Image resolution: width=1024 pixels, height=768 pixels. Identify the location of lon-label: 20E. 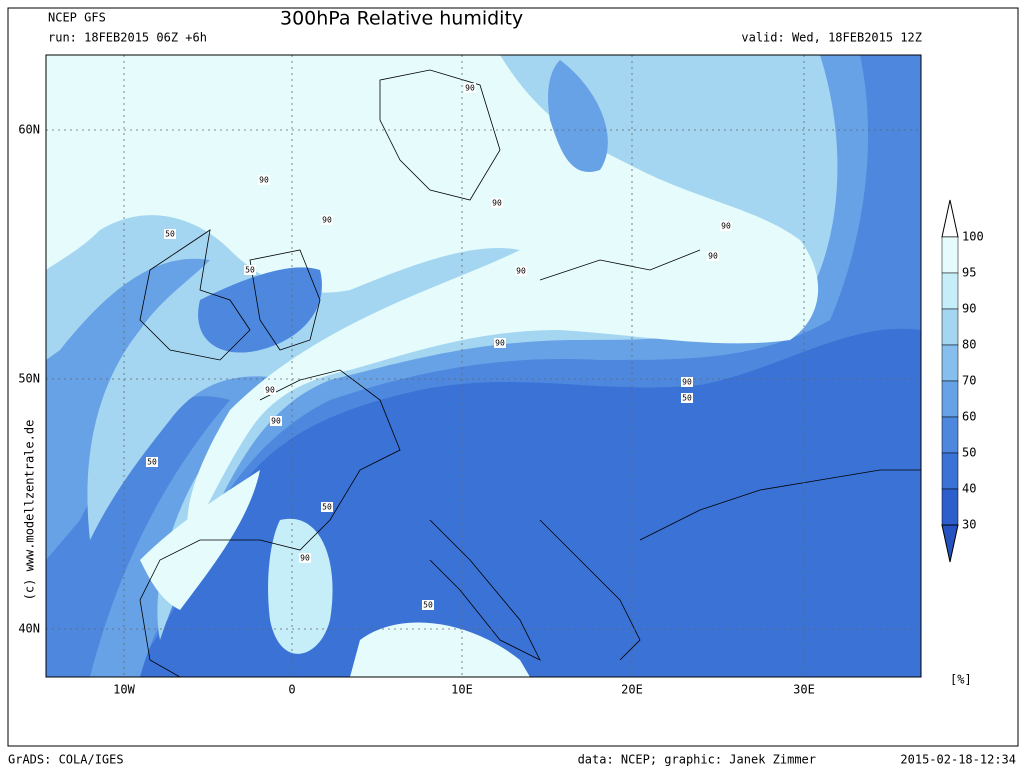
(632, 690).